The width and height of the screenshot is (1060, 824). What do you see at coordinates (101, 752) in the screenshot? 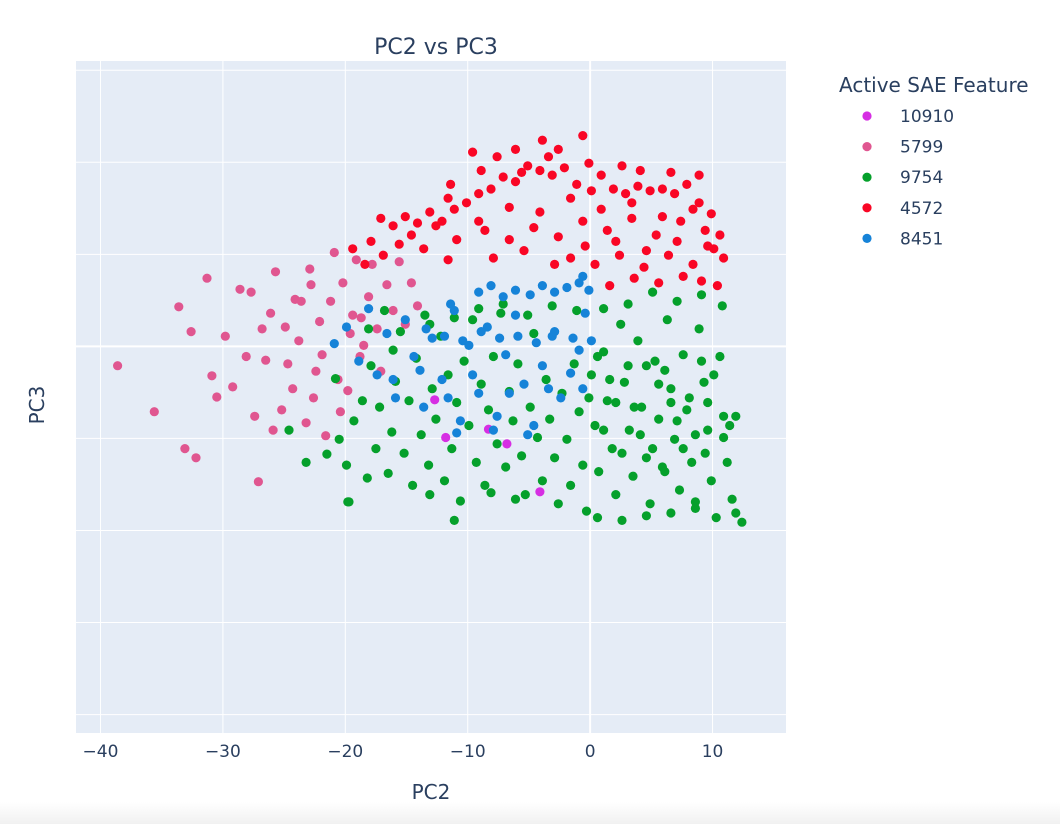
I see `x-tick-label: −40` at bounding box center [101, 752].